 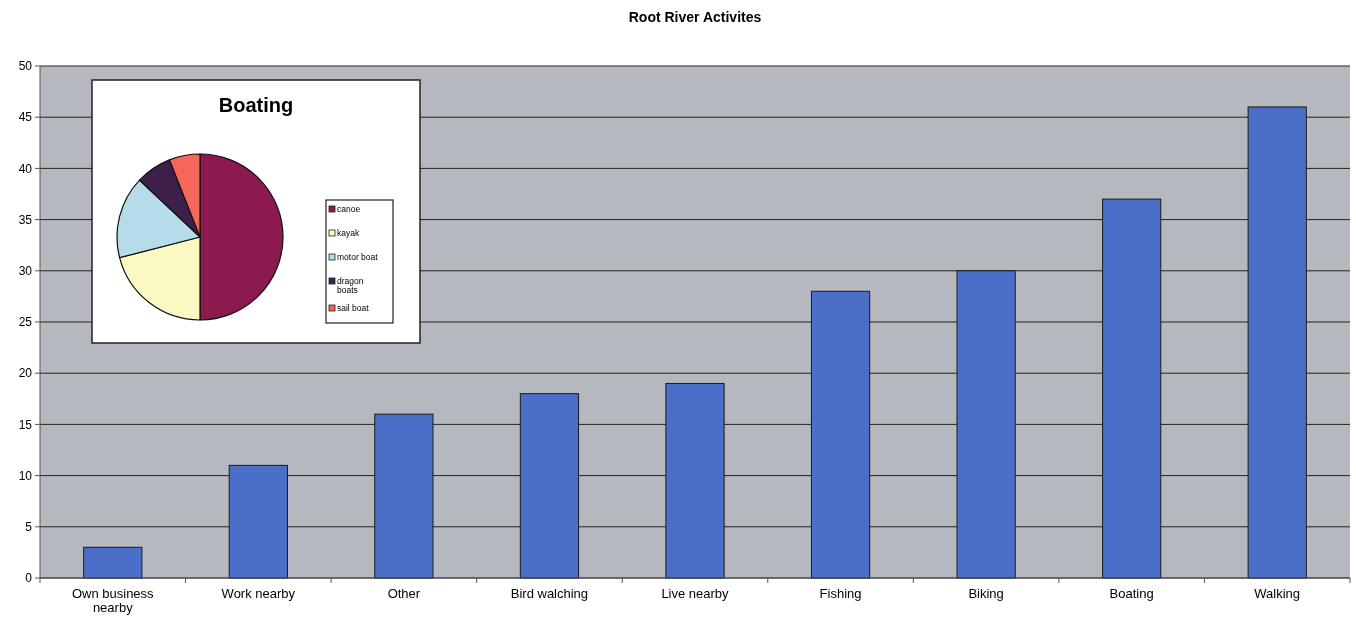 I want to click on y-tick-label: 50, so click(x=25, y=66).